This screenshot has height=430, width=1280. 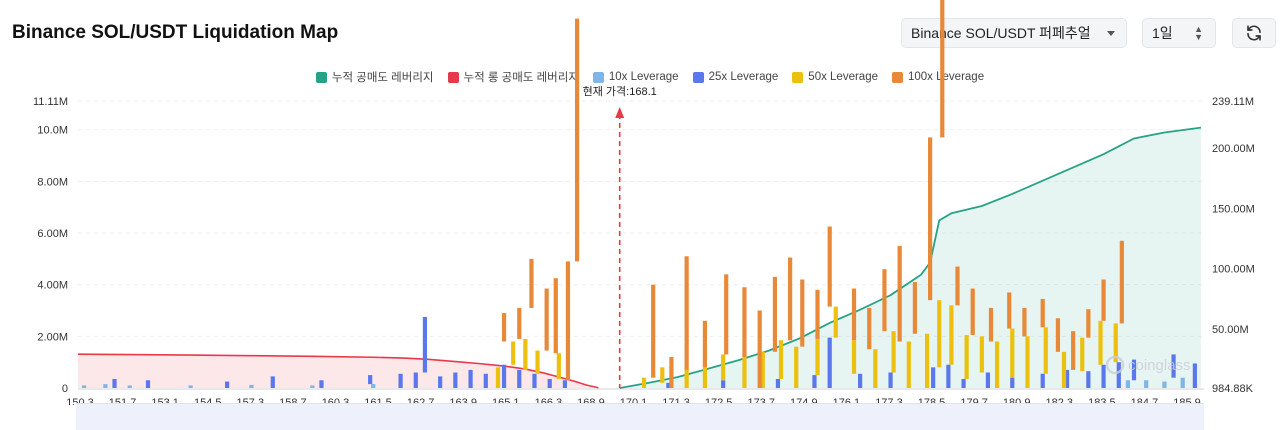 I want to click on x-tick-label: 174.9, so click(x=804, y=401).